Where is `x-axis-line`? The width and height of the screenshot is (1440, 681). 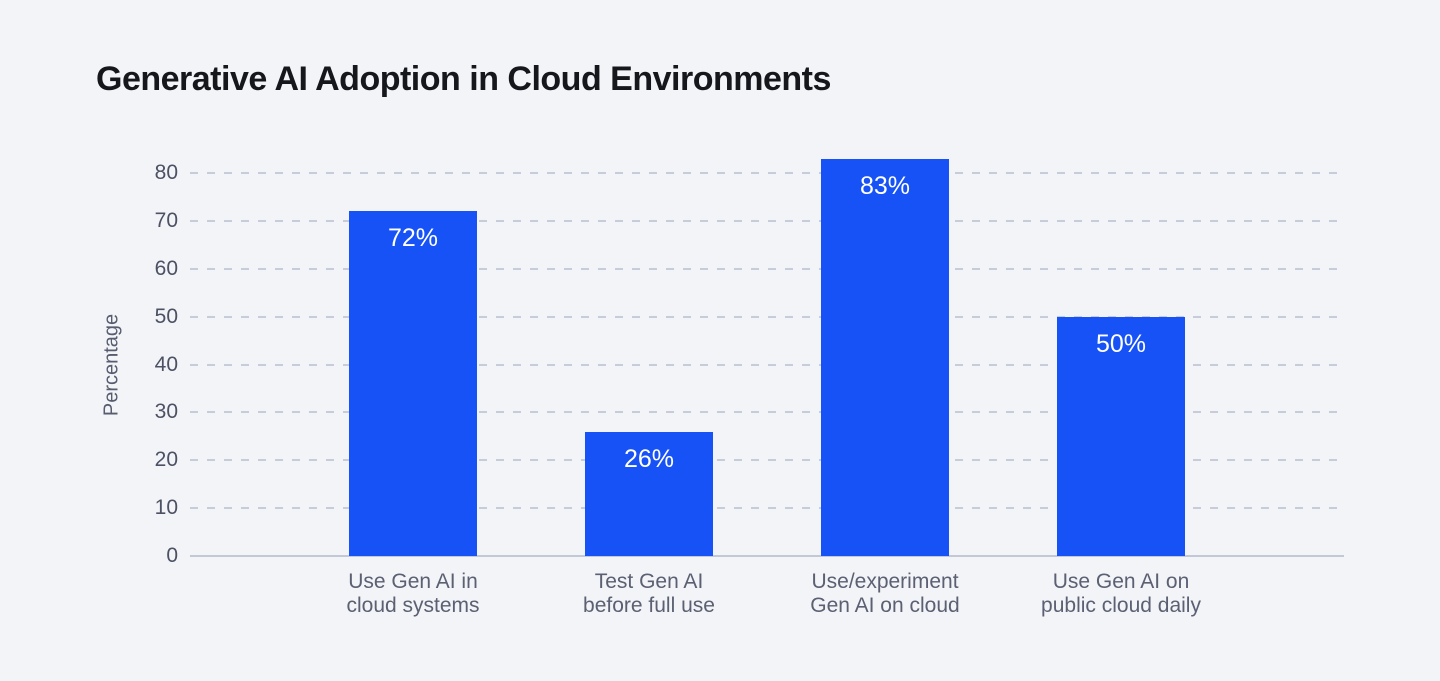
x-axis-line is located at coordinates (767, 556).